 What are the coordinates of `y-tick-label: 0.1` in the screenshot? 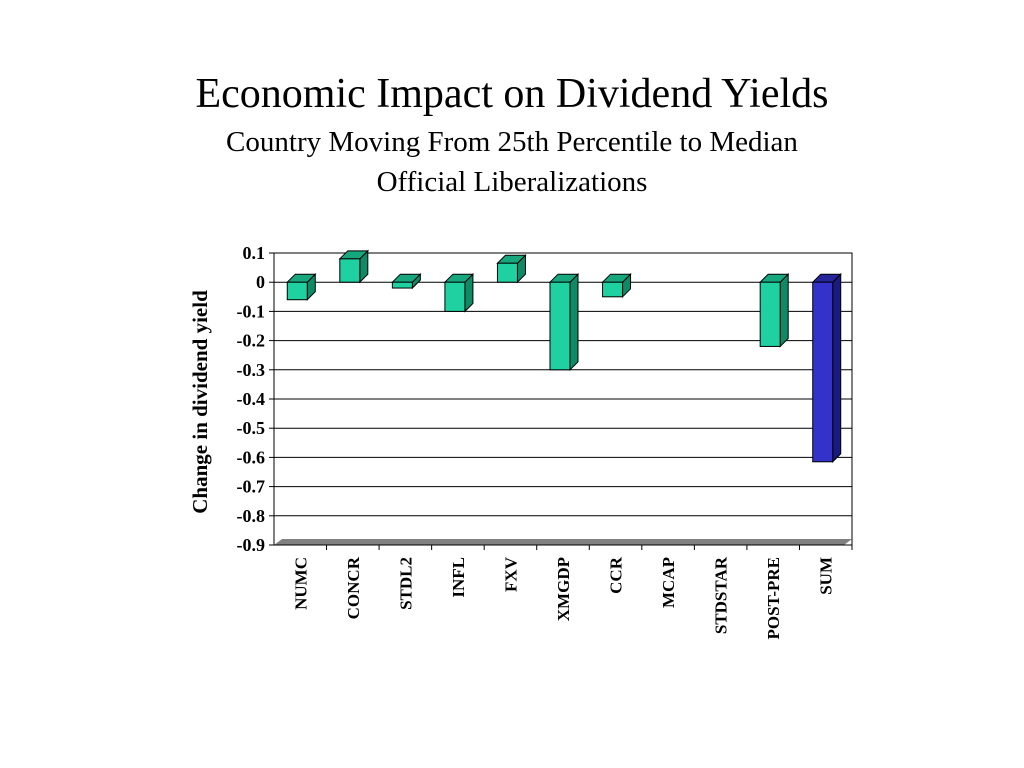 It's located at (254, 253).